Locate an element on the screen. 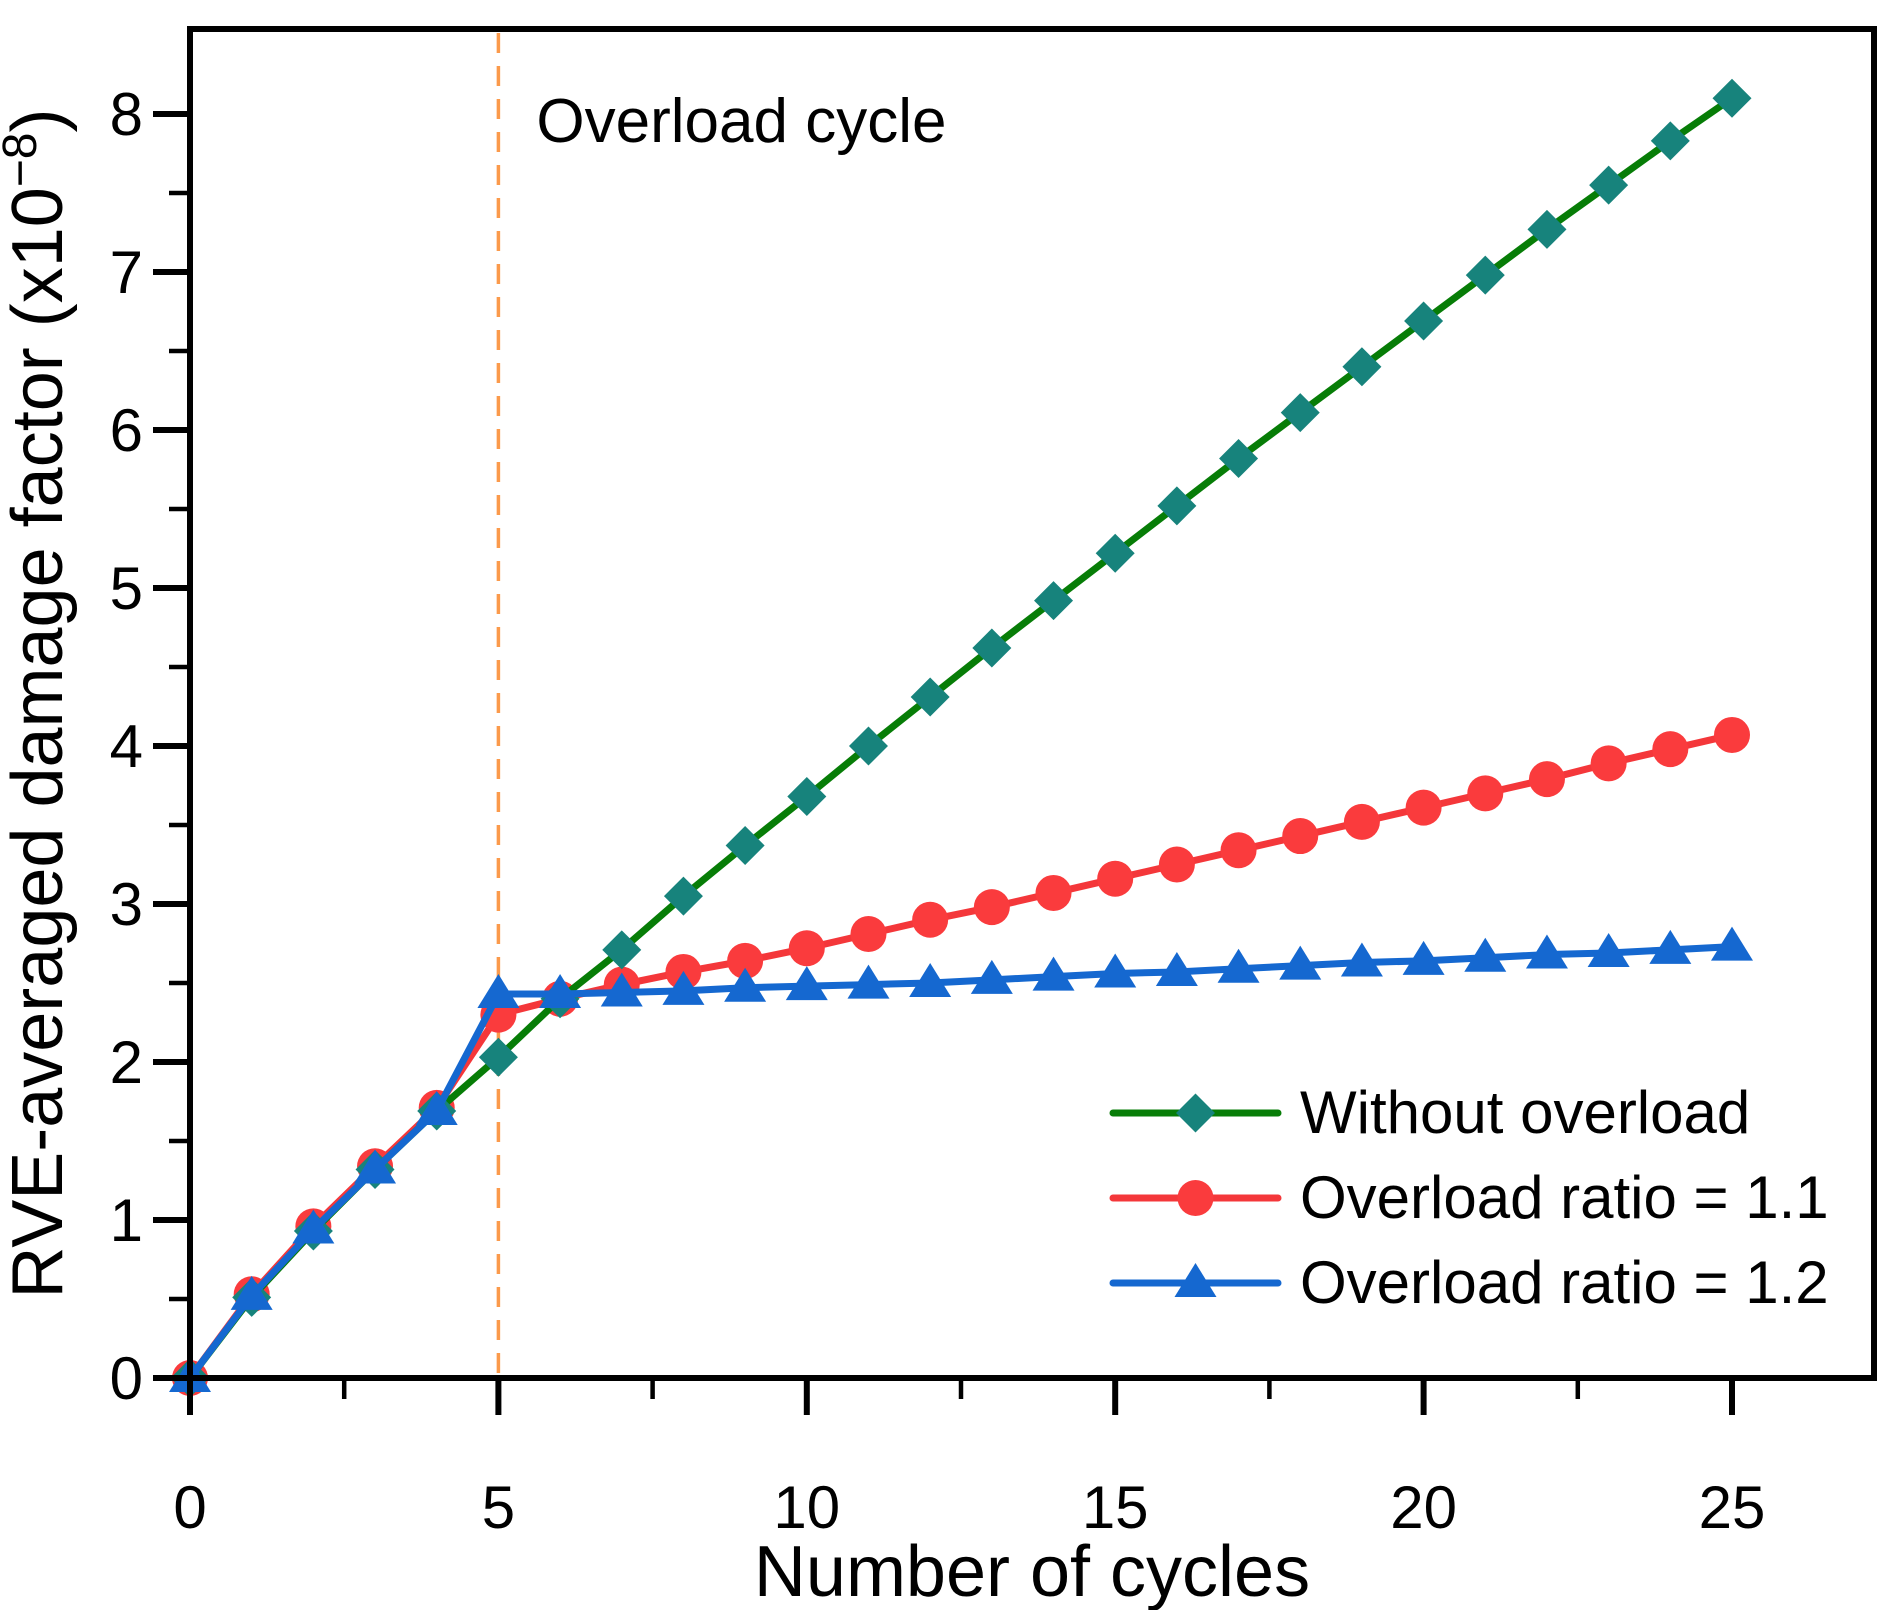  legend-item-overload-ratio-1-1: Overload ratio = 1.1 is located at coordinates (1469, 1197).